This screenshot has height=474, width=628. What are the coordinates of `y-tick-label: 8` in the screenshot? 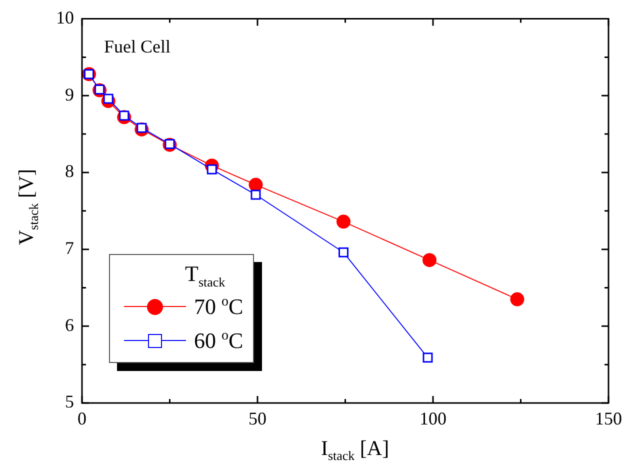 It's located at (69, 171).